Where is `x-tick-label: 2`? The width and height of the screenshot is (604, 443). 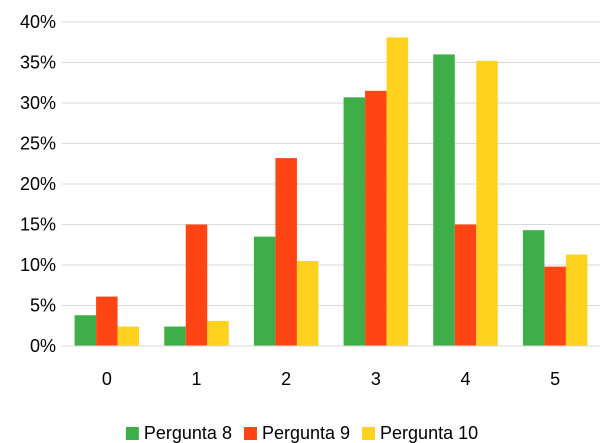 x-tick-label: 2 is located at coordinates (286, 379).